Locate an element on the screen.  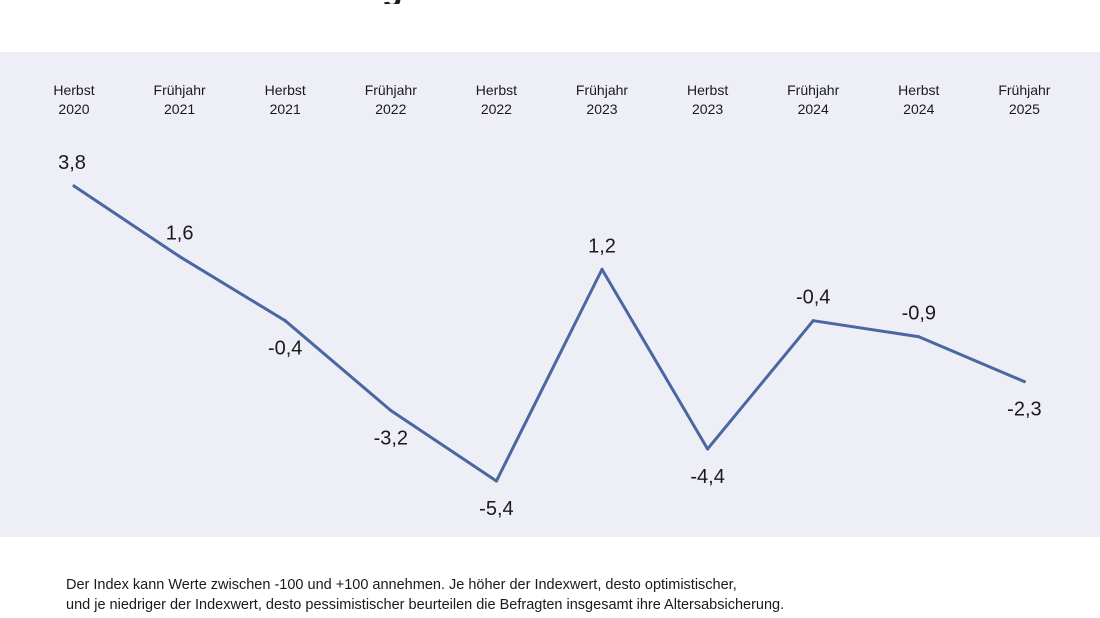
x-tick-label: Frühjahr 2023 is located at coordinates (602, 99).